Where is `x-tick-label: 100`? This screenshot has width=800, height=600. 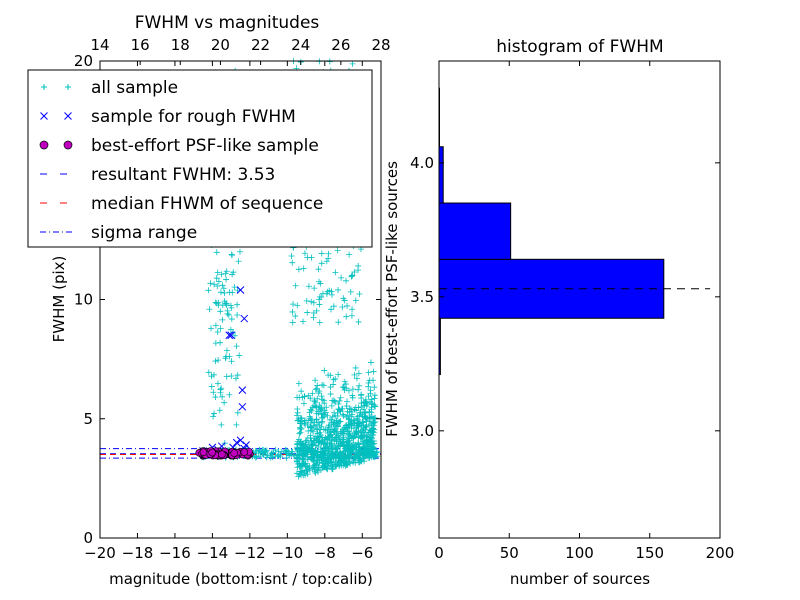
x-tick-label: 100 is located at coordinates (579, 553).